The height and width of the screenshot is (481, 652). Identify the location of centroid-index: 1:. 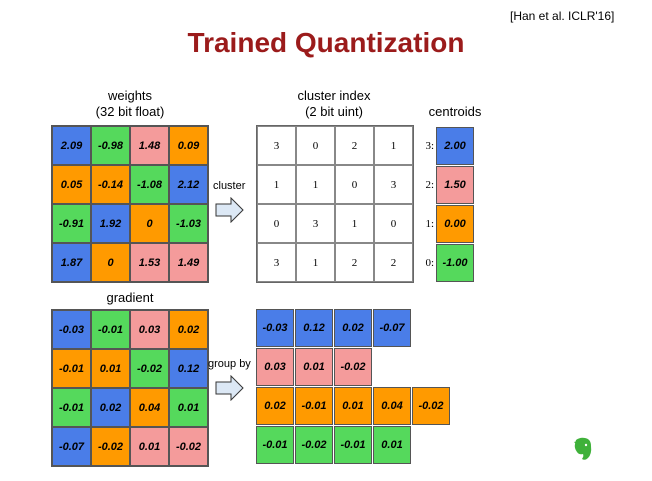
(429, 224).